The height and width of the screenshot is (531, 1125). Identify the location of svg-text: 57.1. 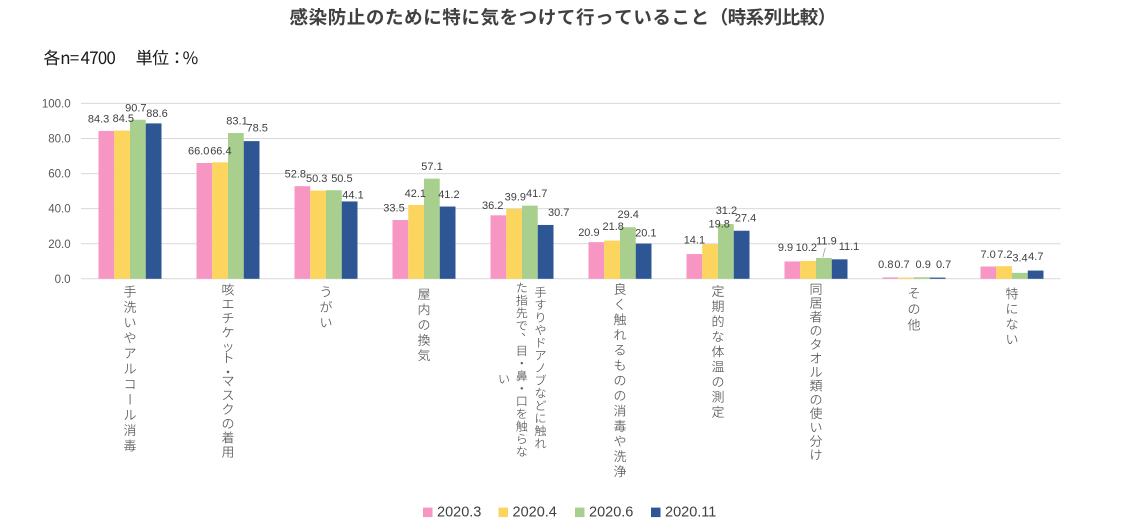
(431, 167).